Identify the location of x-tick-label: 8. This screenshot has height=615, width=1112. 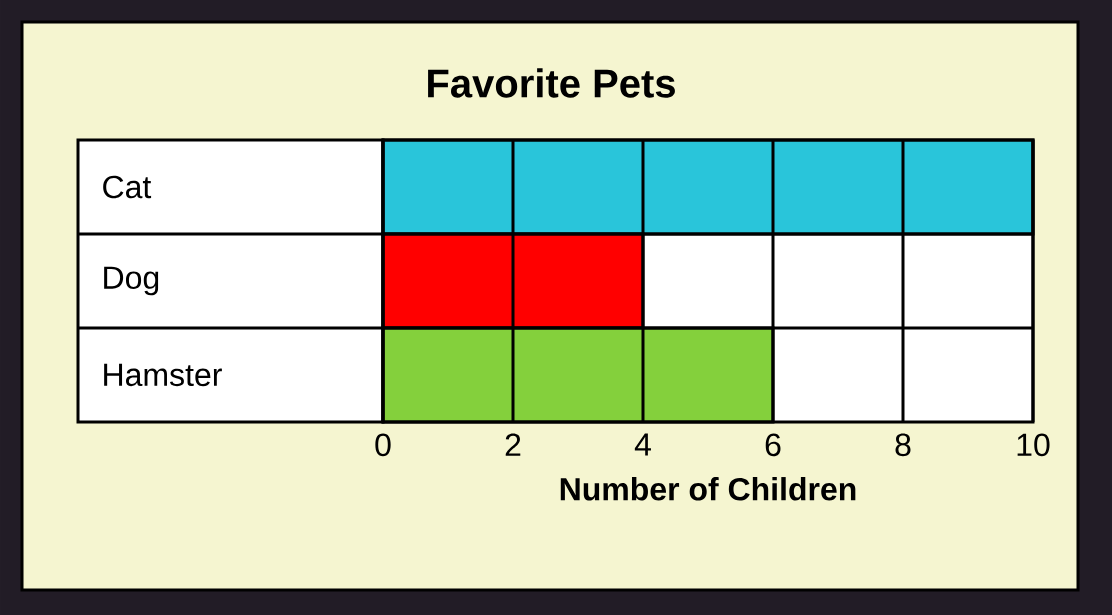
(903, 445).